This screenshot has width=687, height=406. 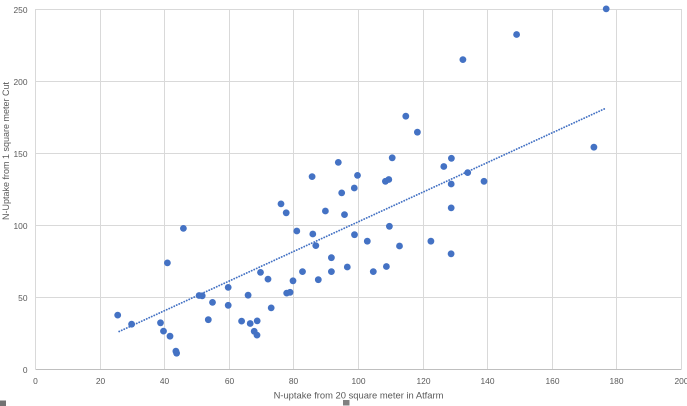 I want to click on svg-text: 50, so click(x=23, y=298).